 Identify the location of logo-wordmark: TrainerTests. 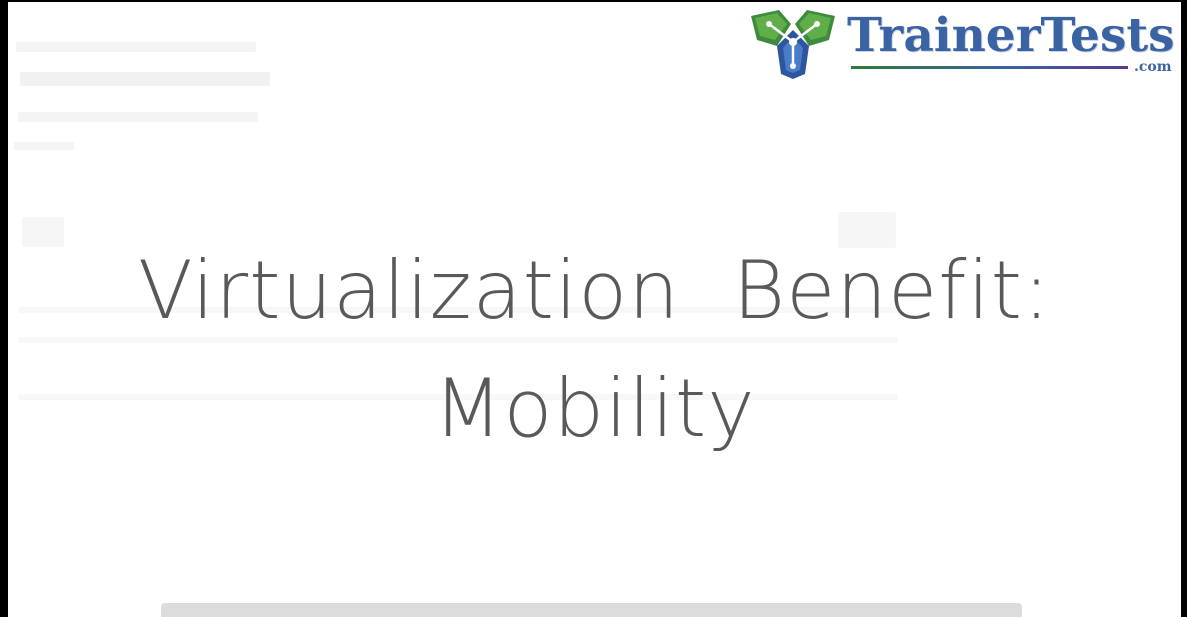
(1011, 35).